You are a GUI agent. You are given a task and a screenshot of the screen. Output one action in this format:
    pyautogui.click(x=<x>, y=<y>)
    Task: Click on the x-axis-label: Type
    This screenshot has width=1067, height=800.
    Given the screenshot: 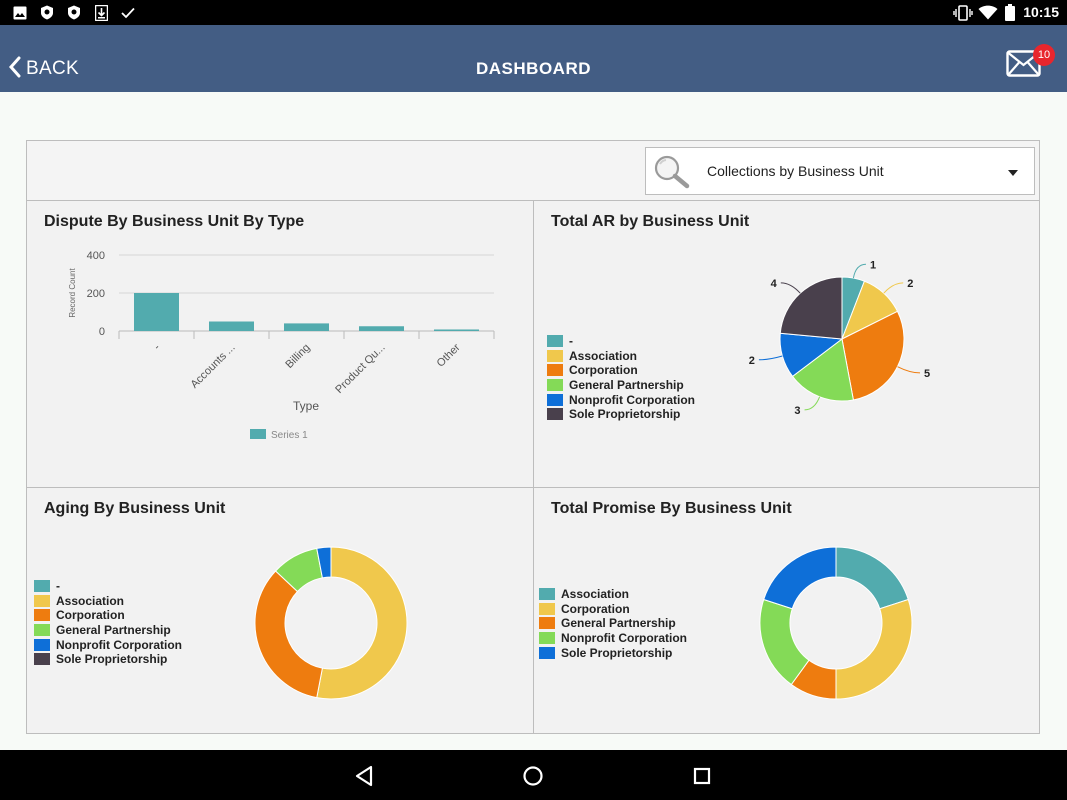 What is the action you would take?
    pyautogui.click(x=306, y=406)
    